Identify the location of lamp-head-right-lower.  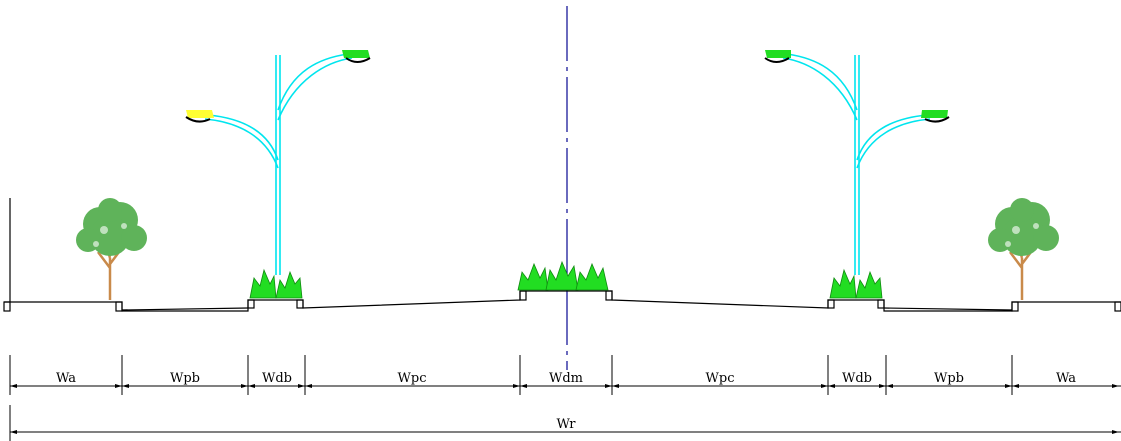
(935, 116).